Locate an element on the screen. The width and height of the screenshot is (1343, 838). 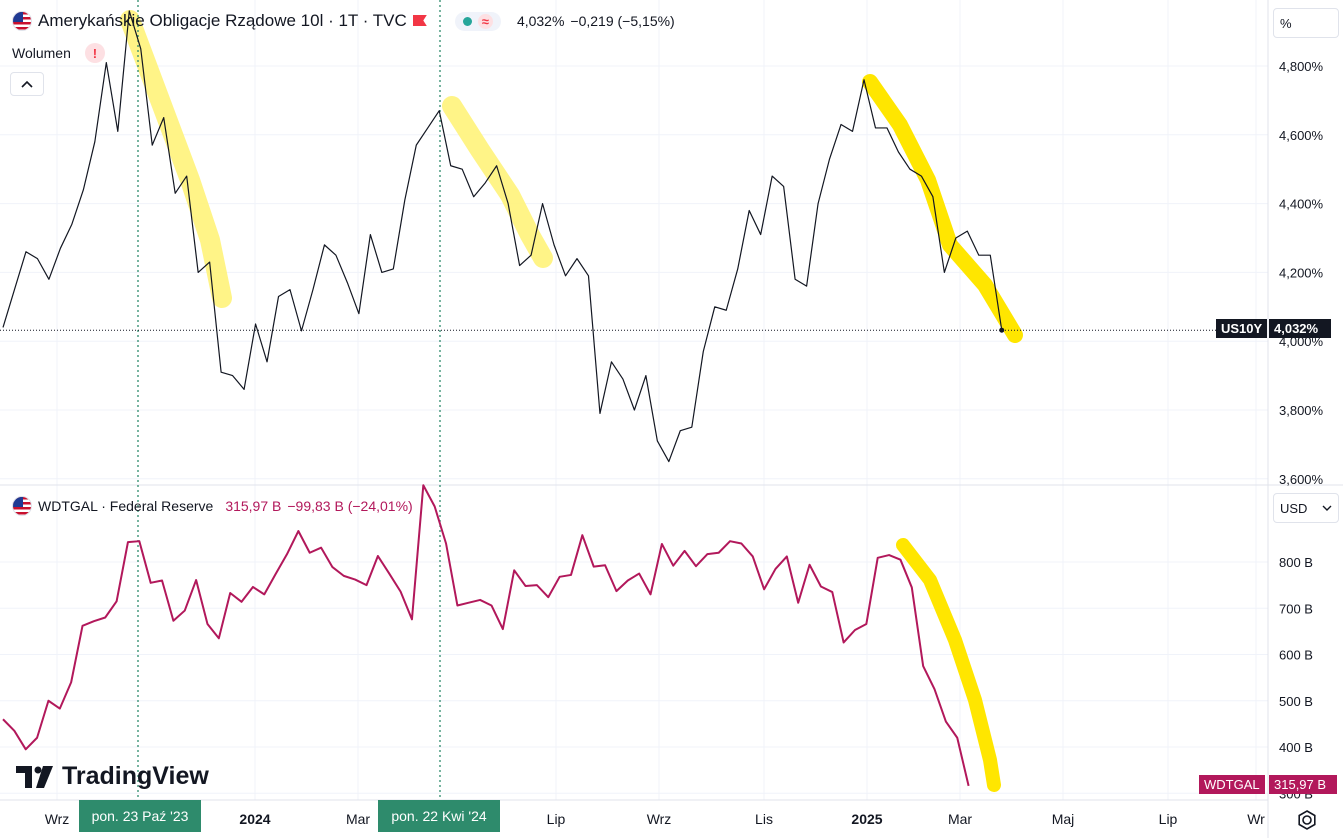
flag-marker-icon is located at coordinates (420, 21).